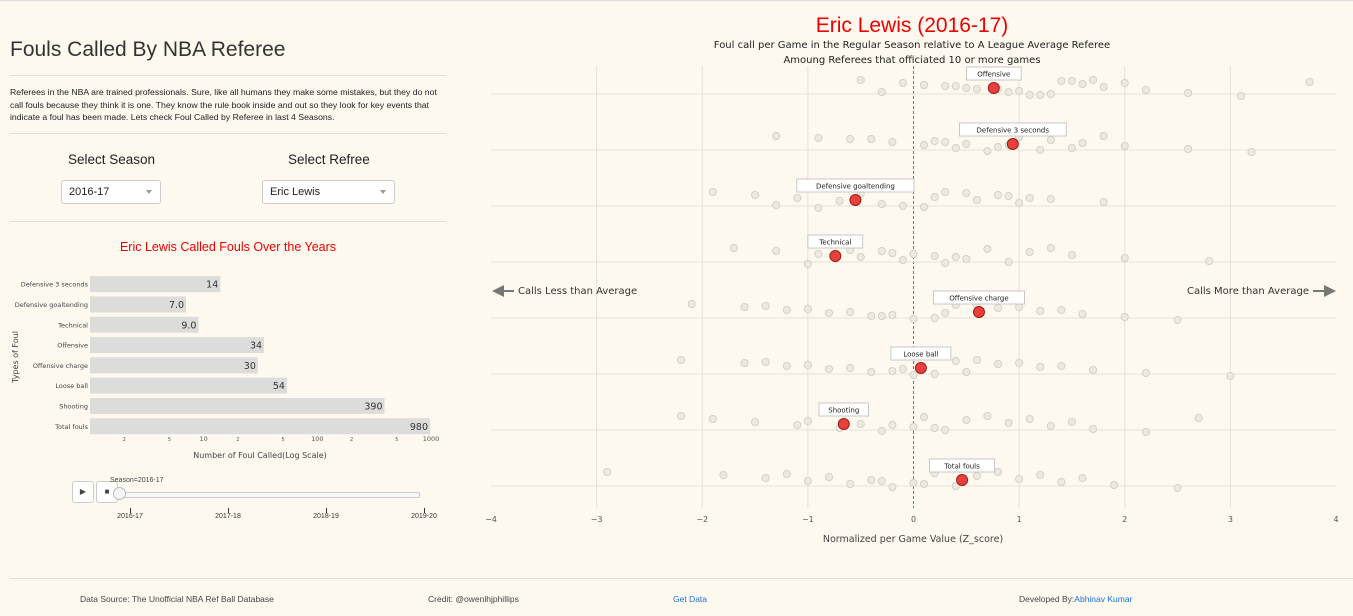 The width and height of the screenshot is (1353, 616). I want to click on developer-link: Abhinav Kumar, so click(1103, 599).